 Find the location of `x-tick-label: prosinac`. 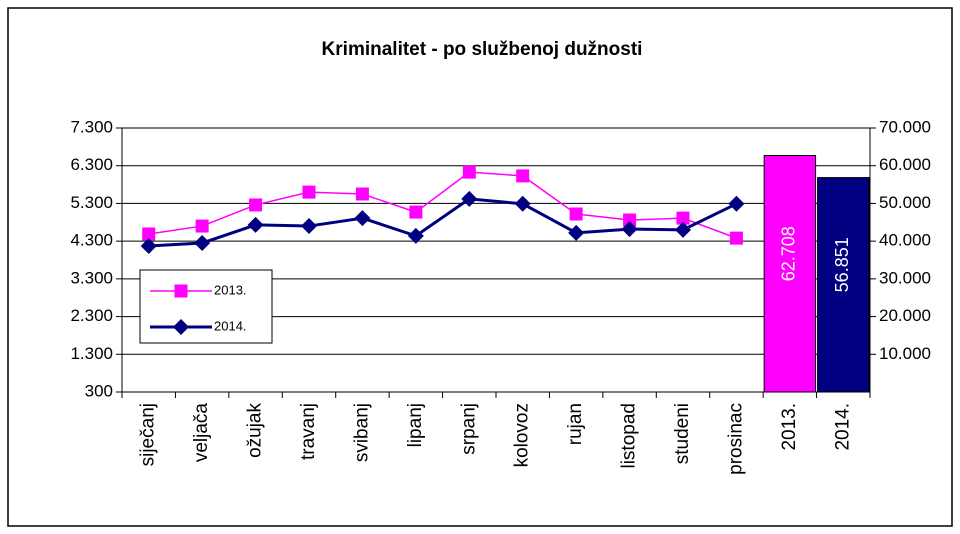

x-tick-label: prosinac is located at coordinates (735, 439).